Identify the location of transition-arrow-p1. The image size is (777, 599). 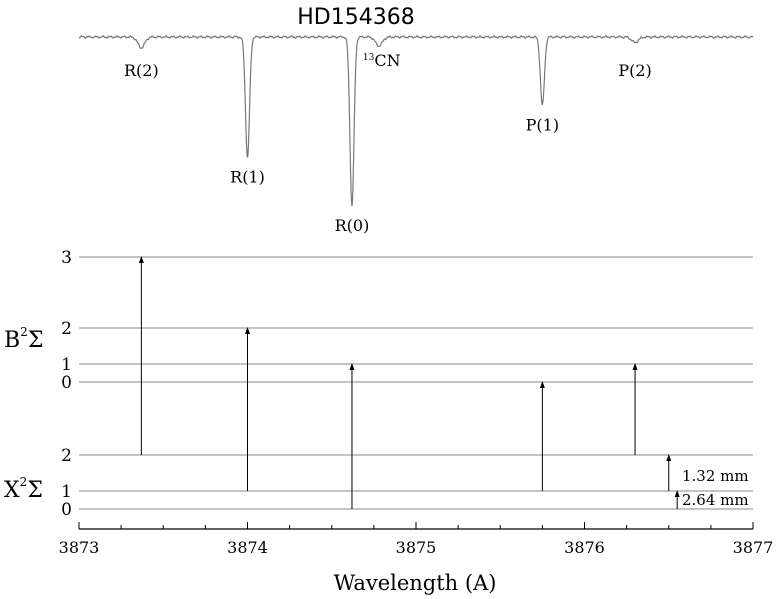
(542, 436).